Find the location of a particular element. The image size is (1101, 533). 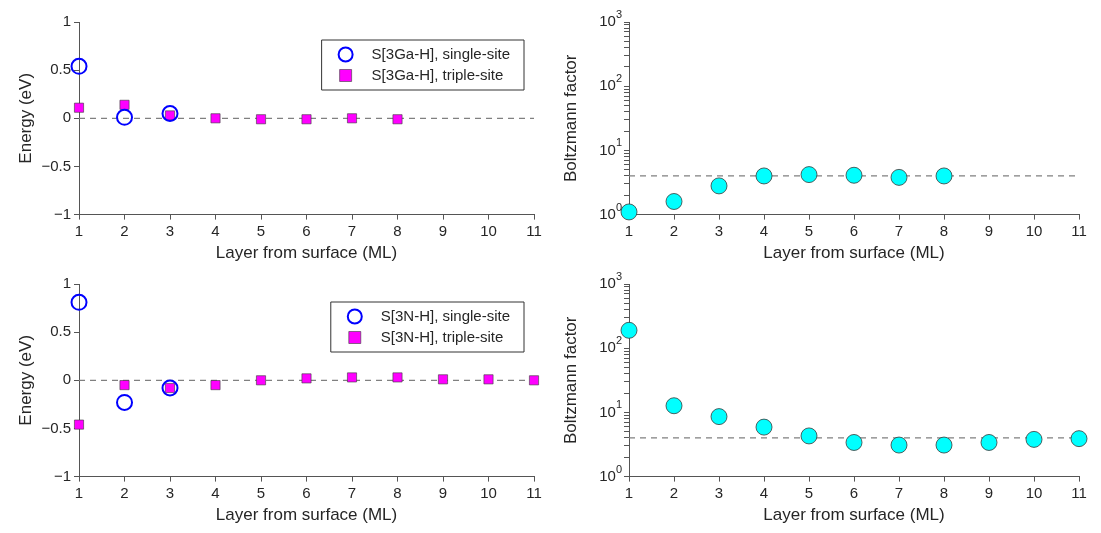

y-tick-label: −1 is located at coordinates (62, 475).